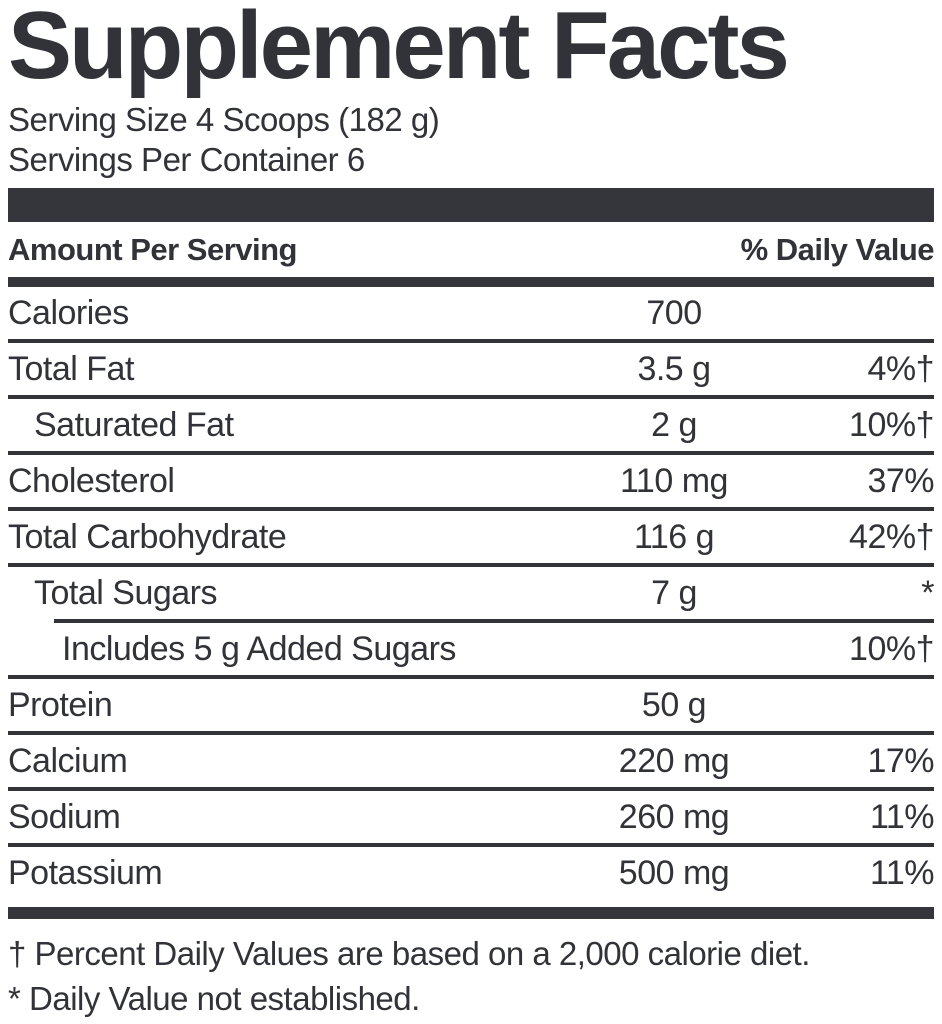 This screenshot has width=942, height=1024. I want to click on nutrient-name: Cholesterol, so click(91, 481).